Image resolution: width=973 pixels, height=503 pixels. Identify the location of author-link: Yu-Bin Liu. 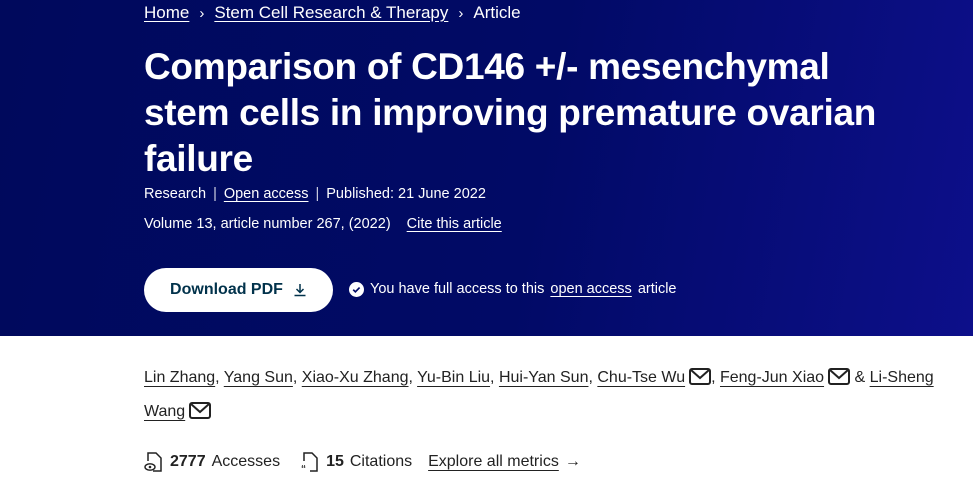
(454, 377).